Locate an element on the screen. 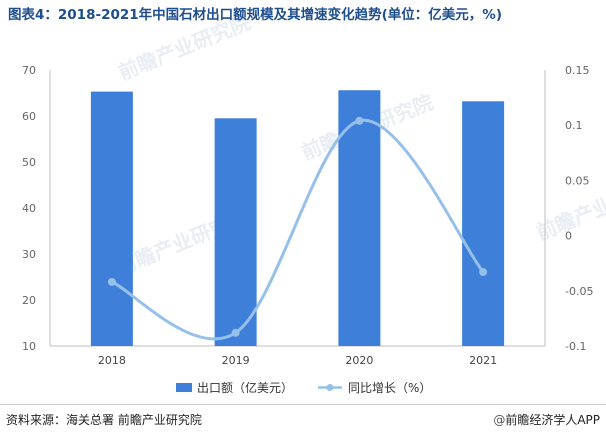 The width and height of the screenshot is (606, 438). brand-credit: @前瞻经济学人APP is located at coordinates (546, 419).